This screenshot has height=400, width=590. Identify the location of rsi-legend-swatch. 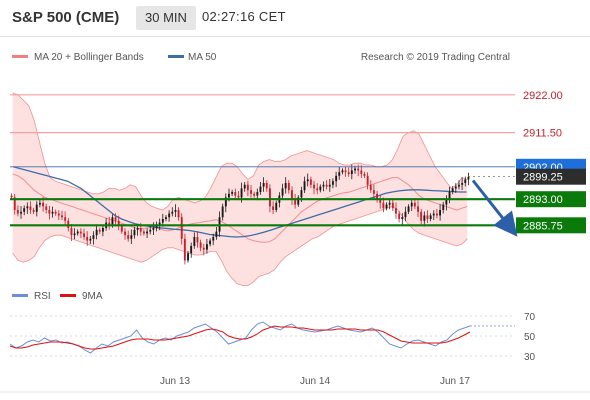
(20, 295).